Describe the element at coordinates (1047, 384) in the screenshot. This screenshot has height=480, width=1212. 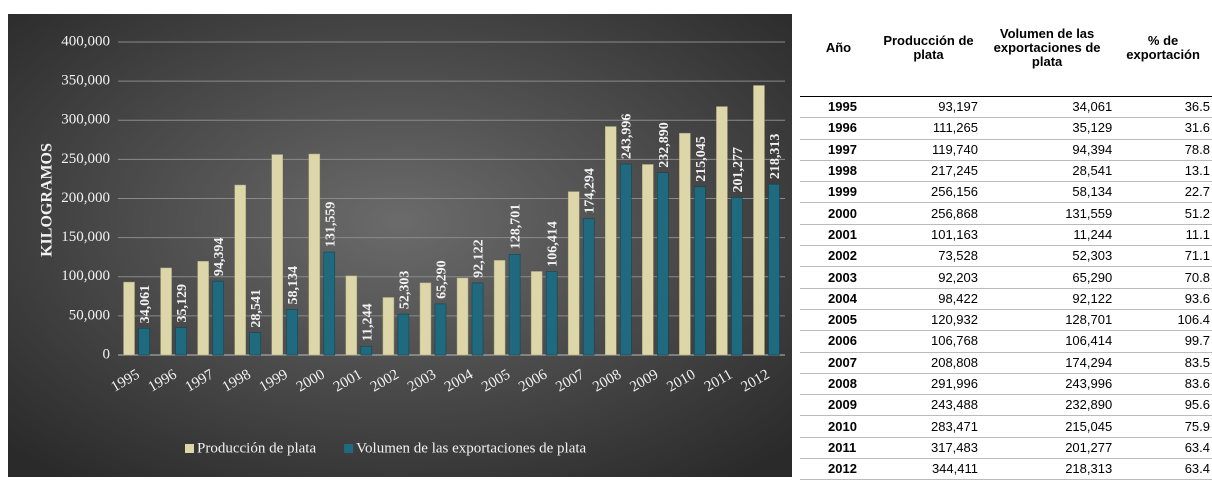
I see `table-cell: 243,996` at that location.